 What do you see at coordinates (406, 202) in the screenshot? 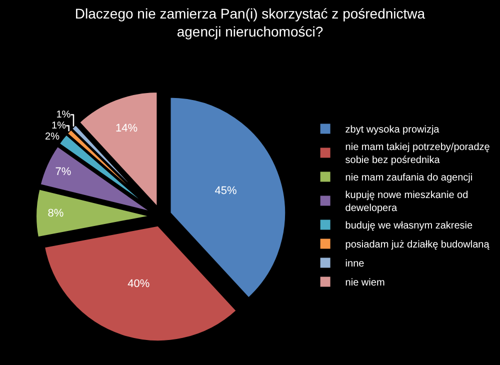
I see `legend-label: kupuję nowe mieszkanie od dewelopera` at bounding box center [406, 202].